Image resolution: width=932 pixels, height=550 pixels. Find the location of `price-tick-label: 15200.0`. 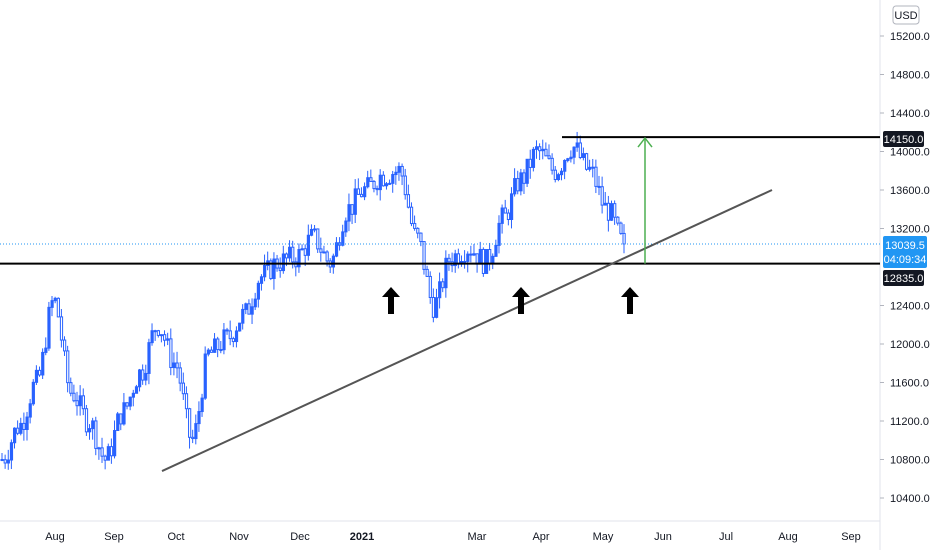

price-tick-label: 15200.0 is located at coordinates (910, 37).